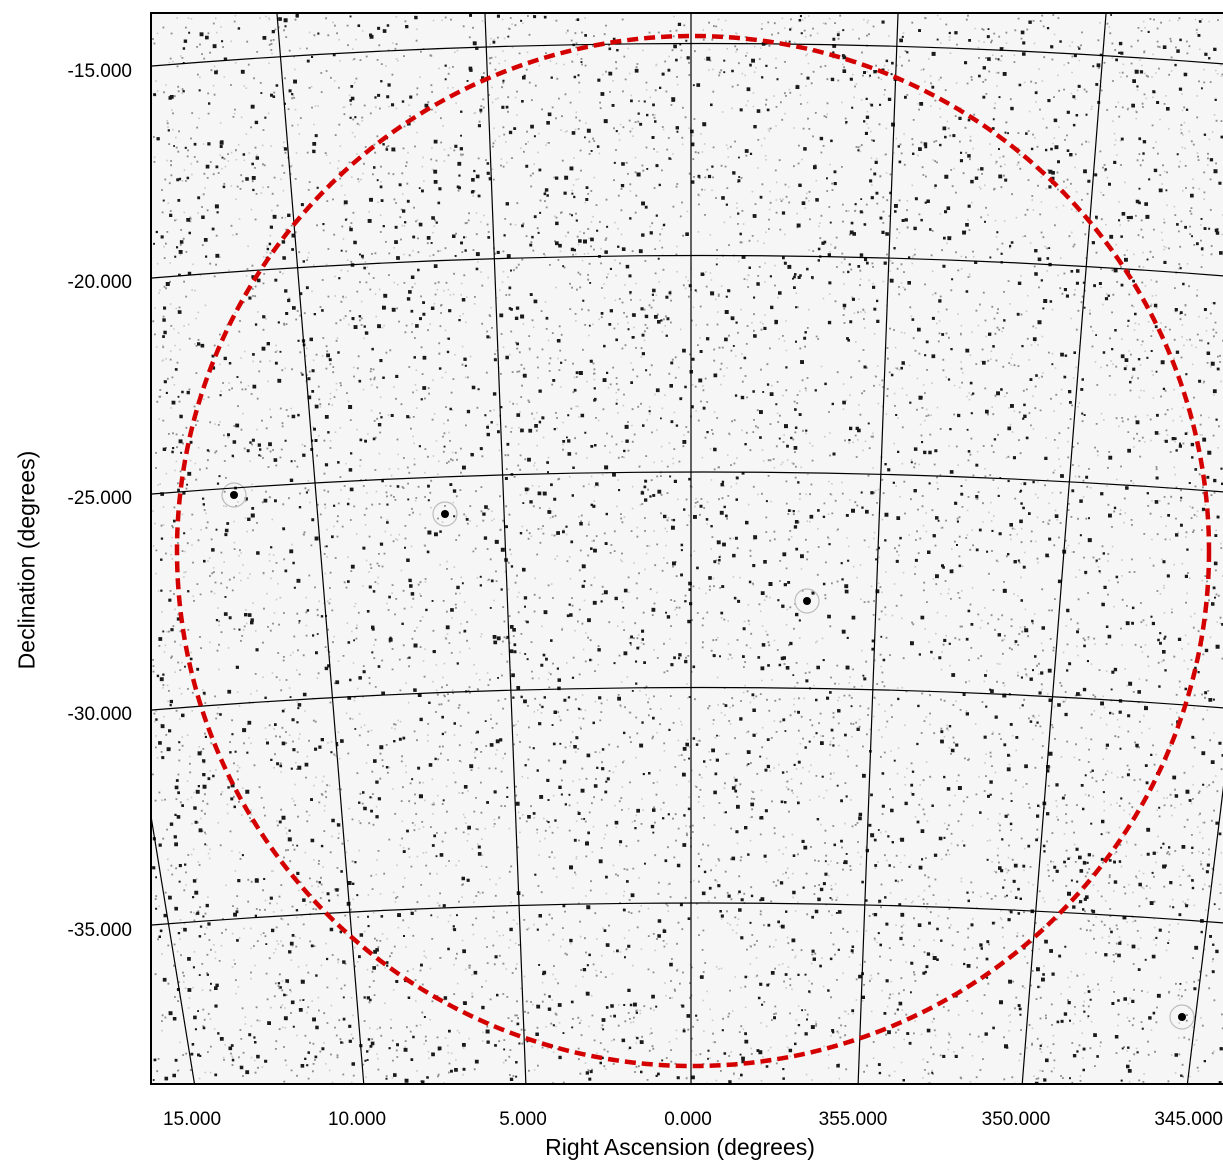 The width and height of the screenshot is (1223, 1163). Describe the element at coordinates (1016, 1119) in the screenshot. I see `ra-tick-label: 350.000` at that location.